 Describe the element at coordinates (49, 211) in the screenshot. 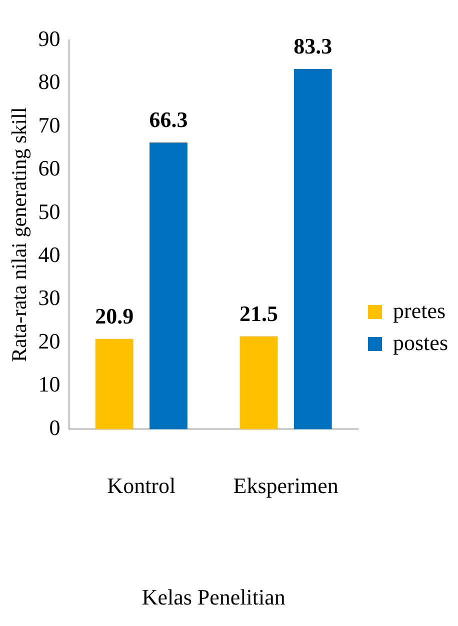

I see `y-tick-label: 50` at that location.